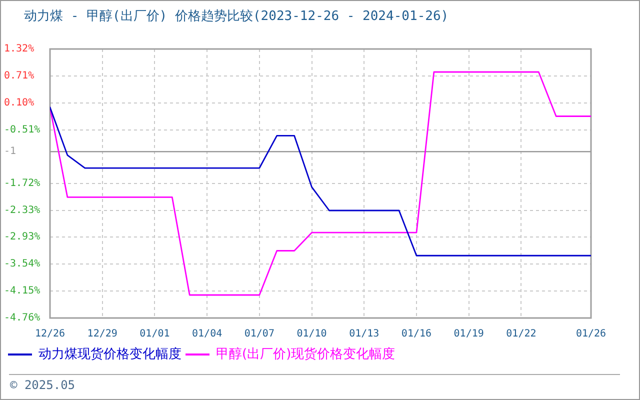  I want to click on text: © 2025.05, so click(314, 383).